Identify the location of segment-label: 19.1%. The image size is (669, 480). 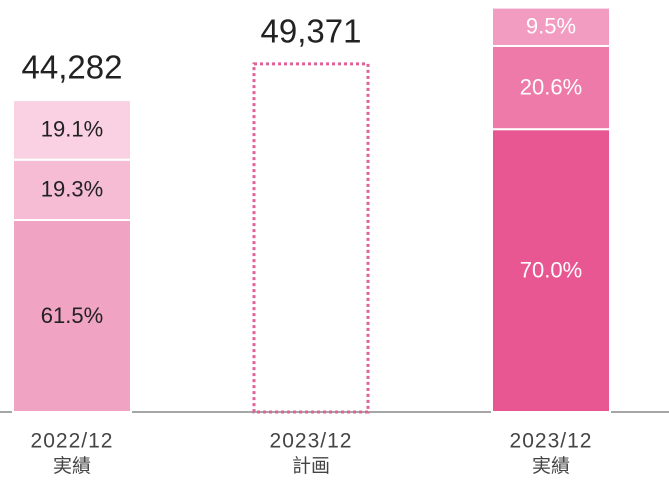
(72, 129).